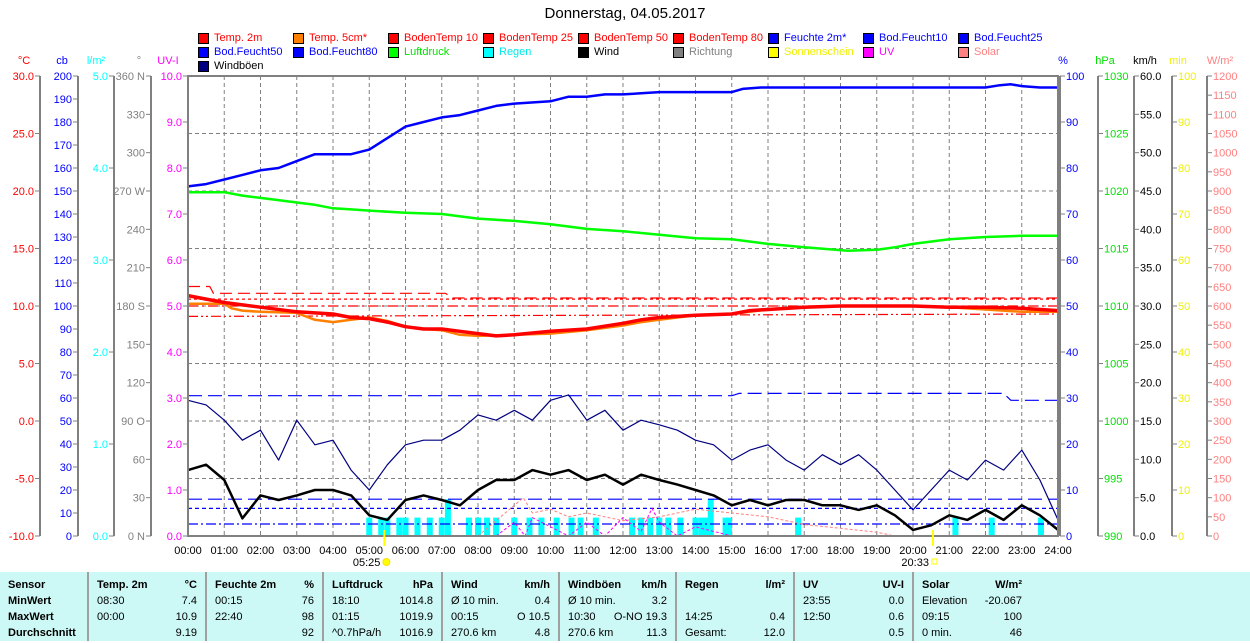 The image size is (1250, 643). I want to click on legend-label: BodenTemp 50, so click(631, 38).